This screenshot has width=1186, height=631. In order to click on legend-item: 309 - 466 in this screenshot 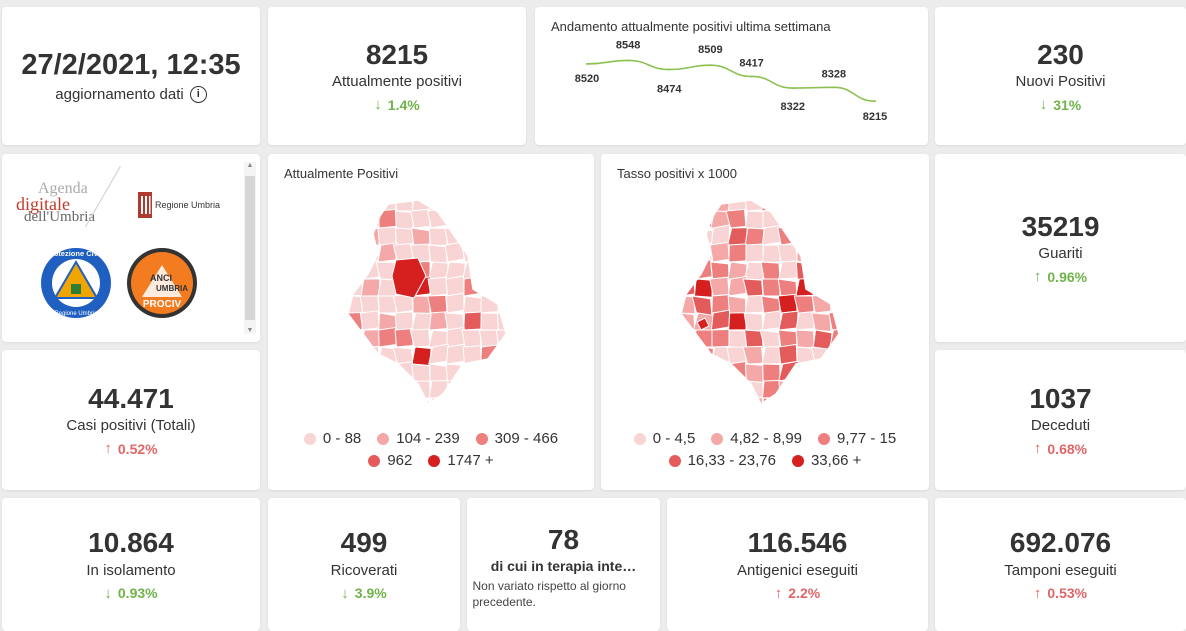, I will do `click(516, 438)`.